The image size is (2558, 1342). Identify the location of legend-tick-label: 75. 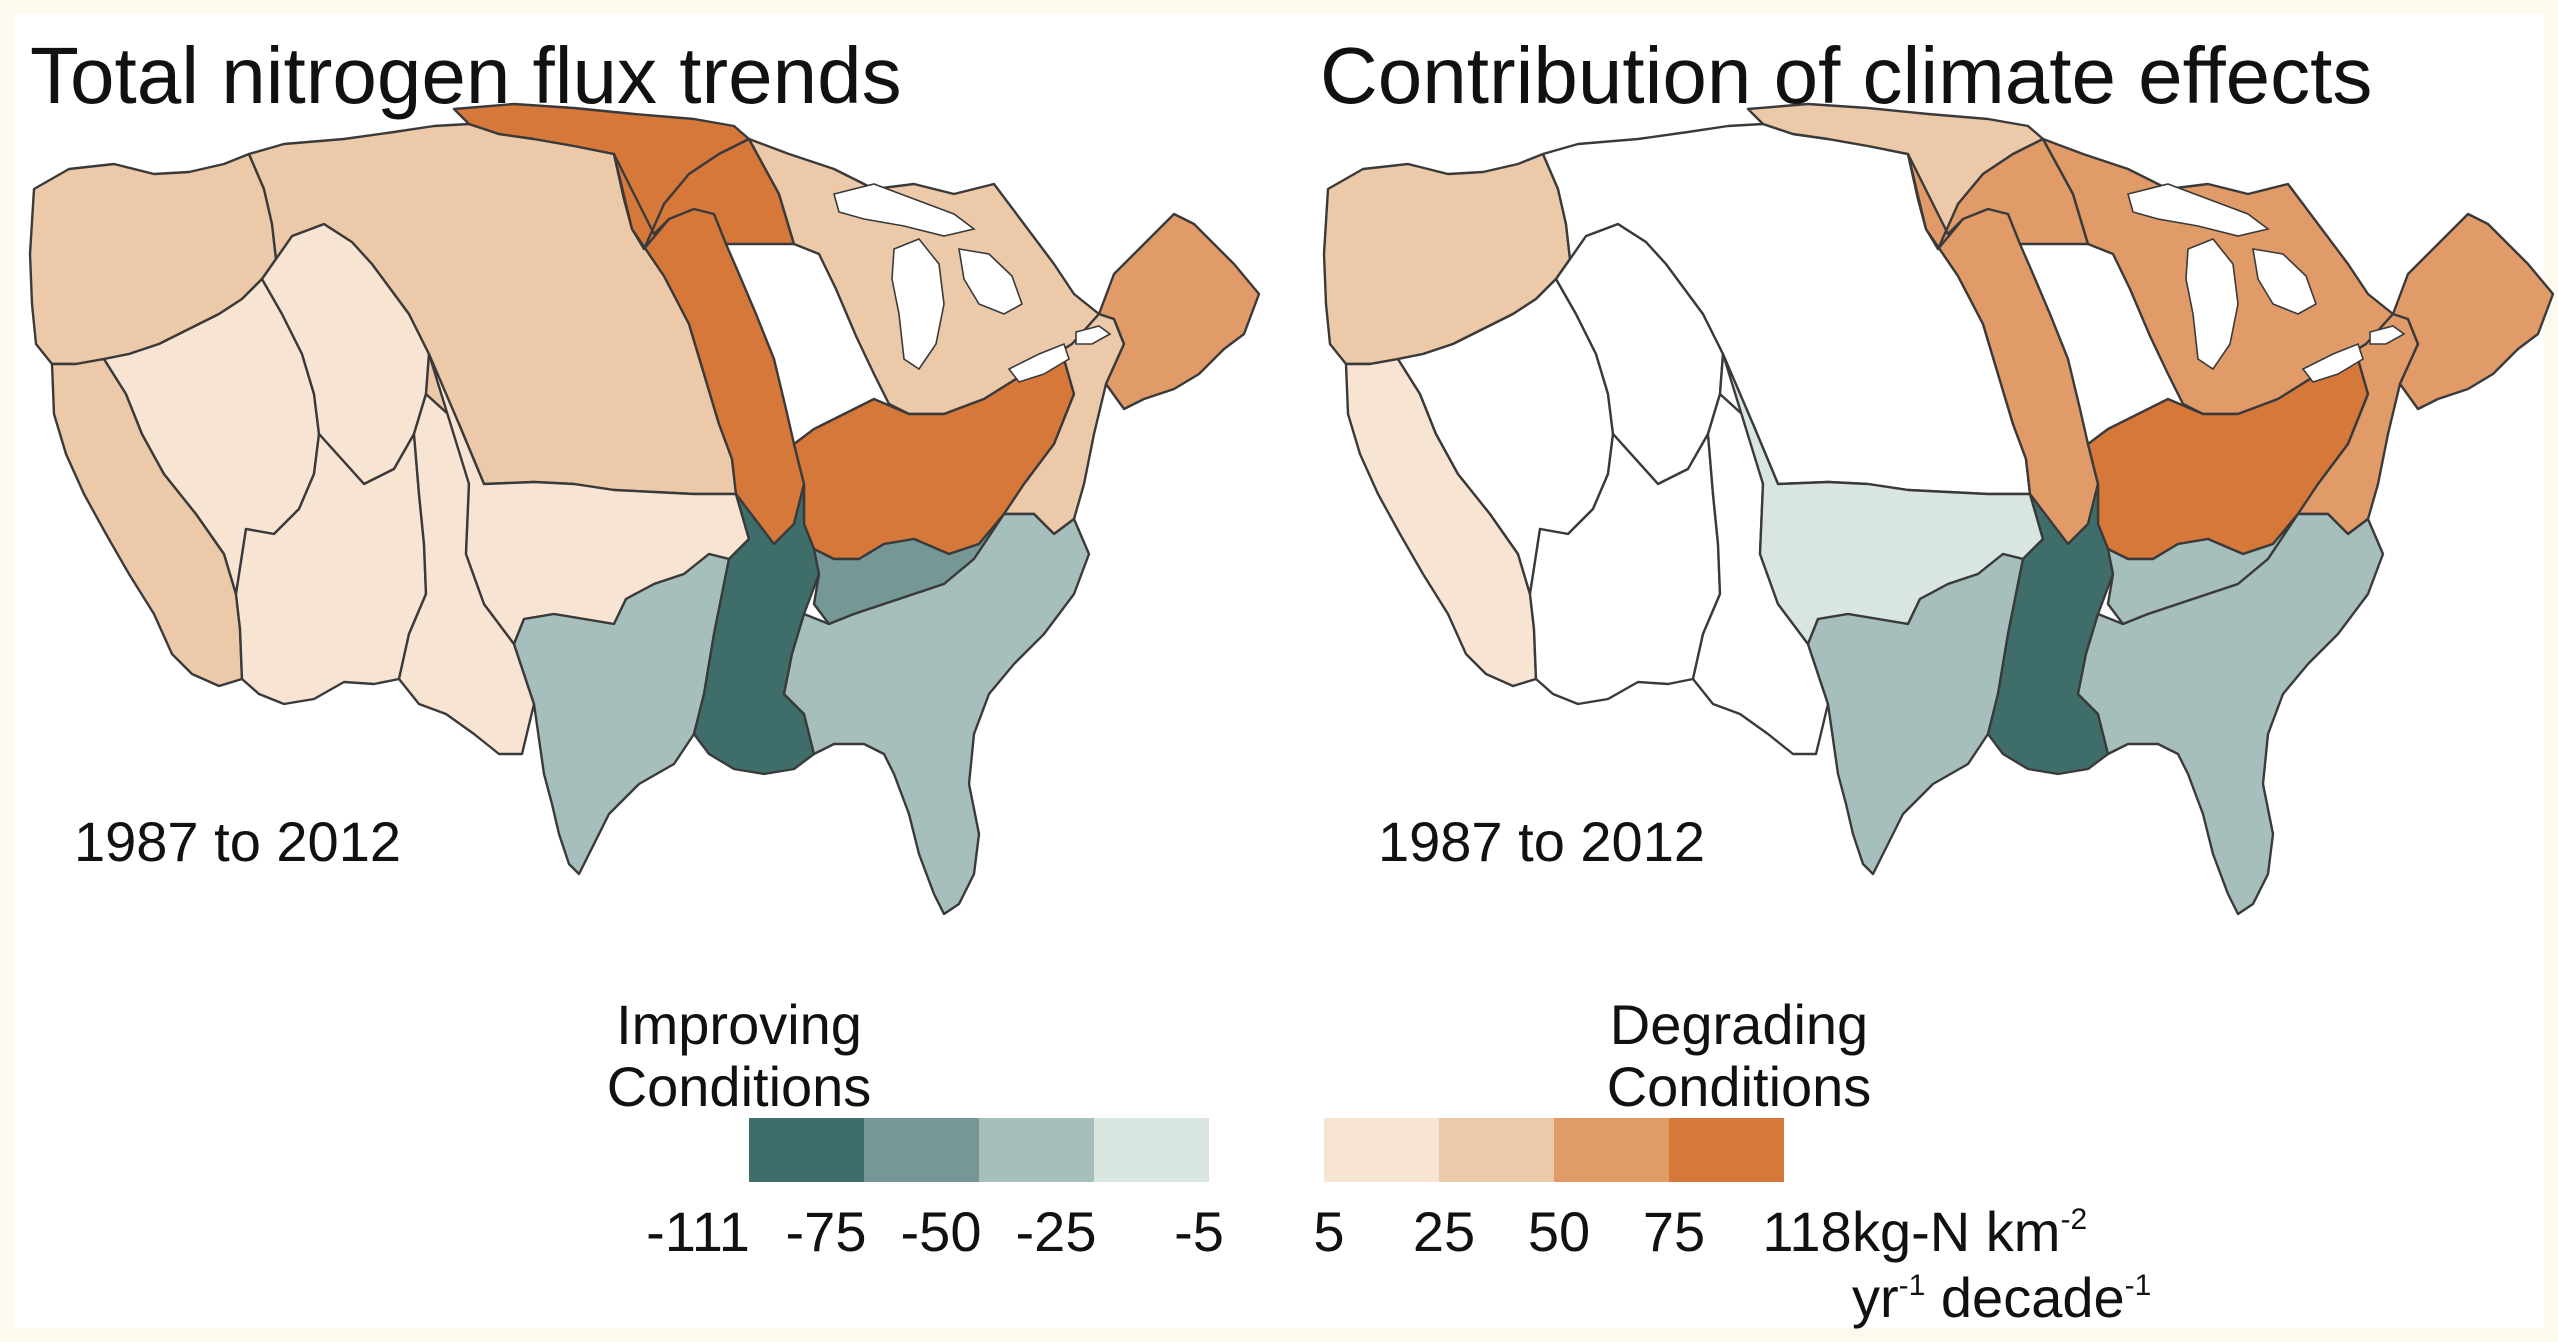
(1674, 1231).